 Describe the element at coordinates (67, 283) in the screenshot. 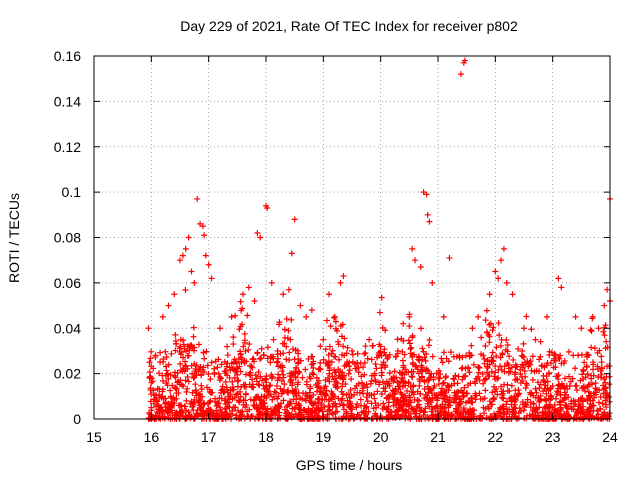

I see `y-tick-label: 0.06` at that location.